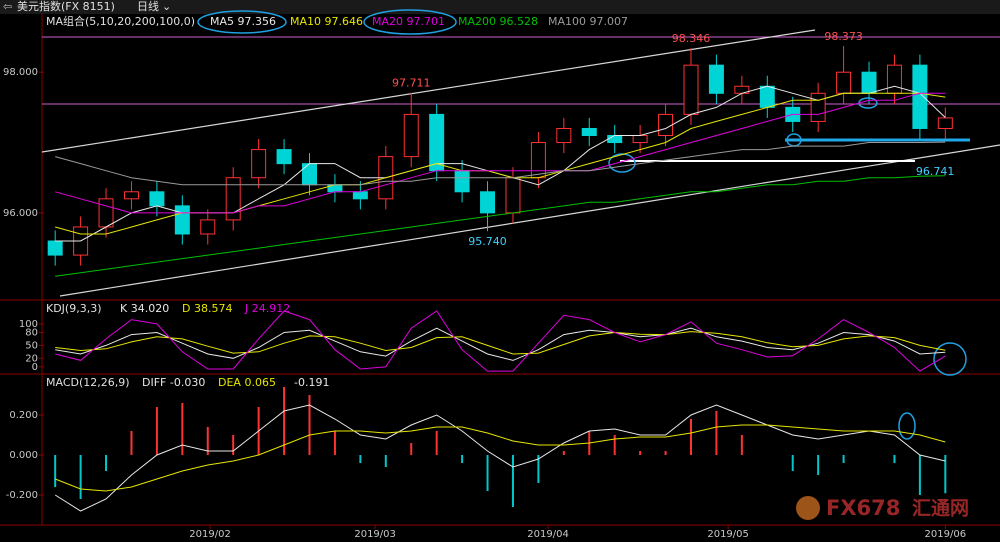  What do you see at coordinates (863, 508) in the screenshot?
I see `watermark-brand: FX678` at bounding box center [863, 508].